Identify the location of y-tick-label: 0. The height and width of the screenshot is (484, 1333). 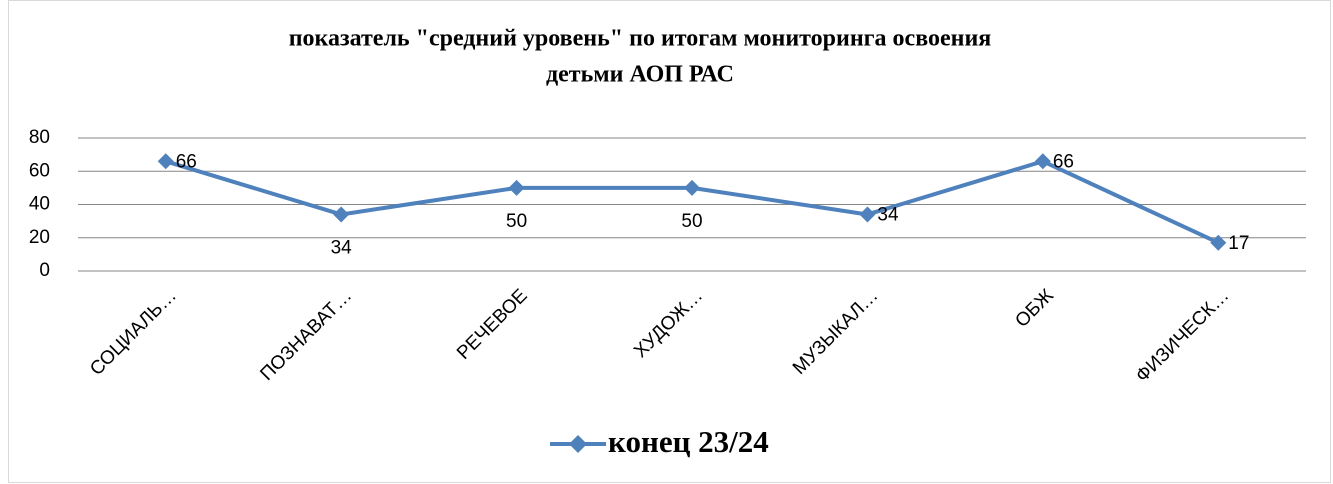
(44, 270).